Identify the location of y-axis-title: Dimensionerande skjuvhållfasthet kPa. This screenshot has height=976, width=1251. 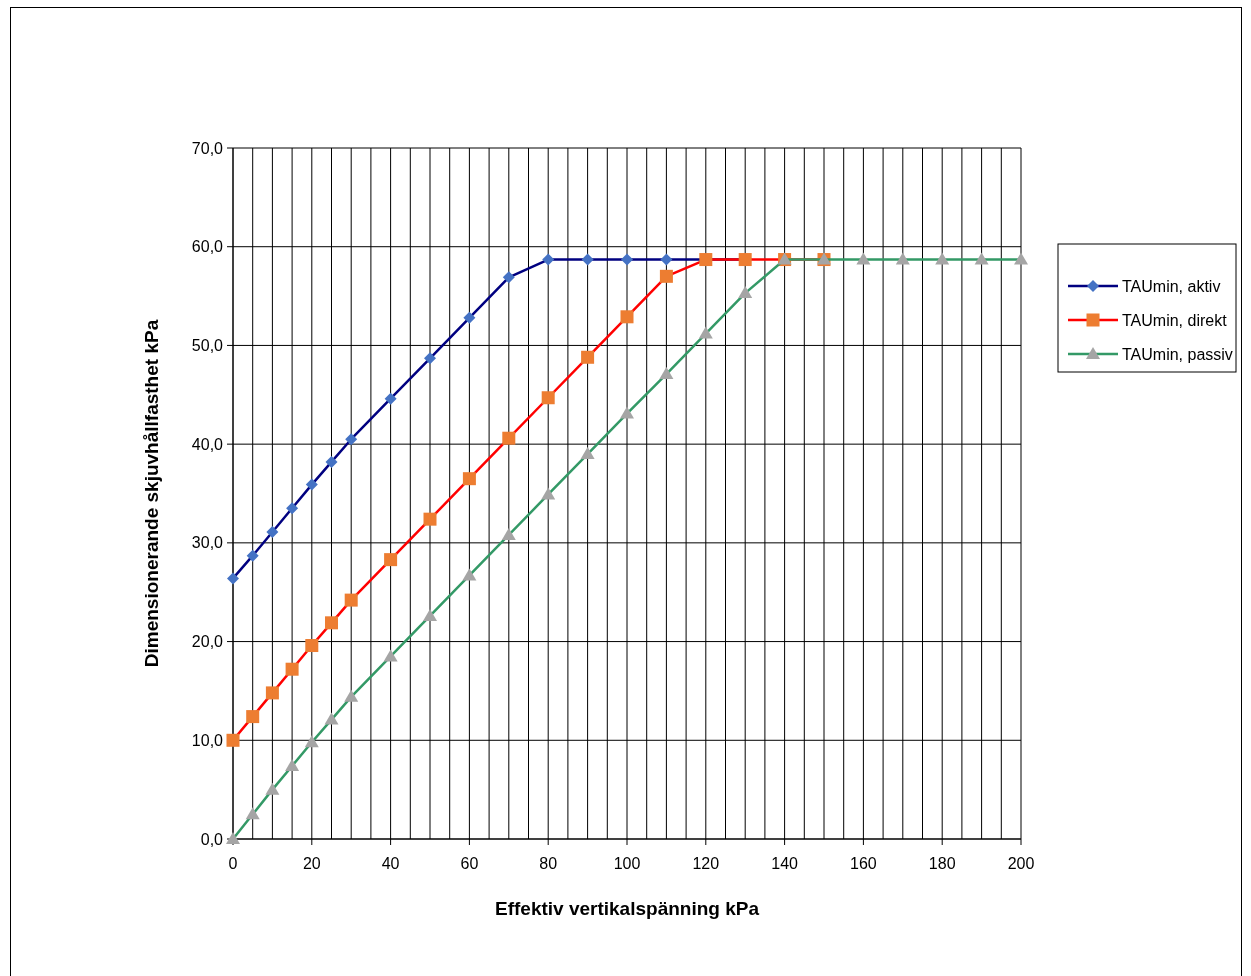
(151, 493).